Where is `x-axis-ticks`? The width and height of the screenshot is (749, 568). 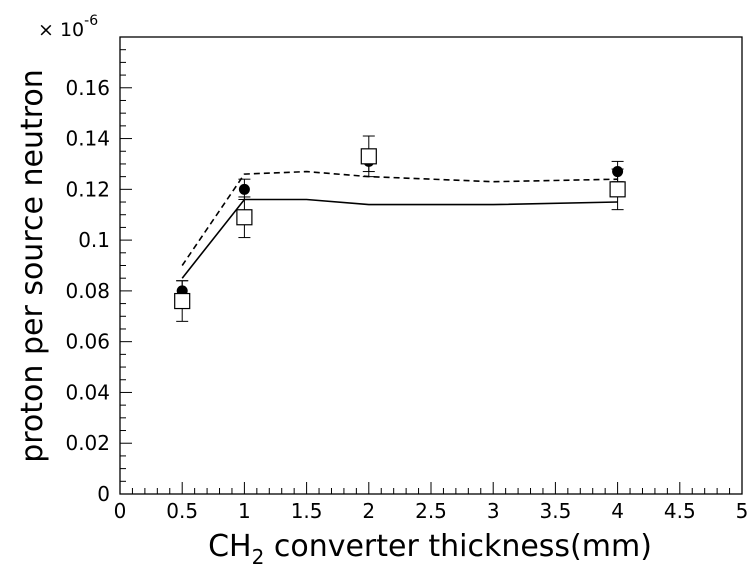 x-axis-ticks is located at coordinates (431, 488).